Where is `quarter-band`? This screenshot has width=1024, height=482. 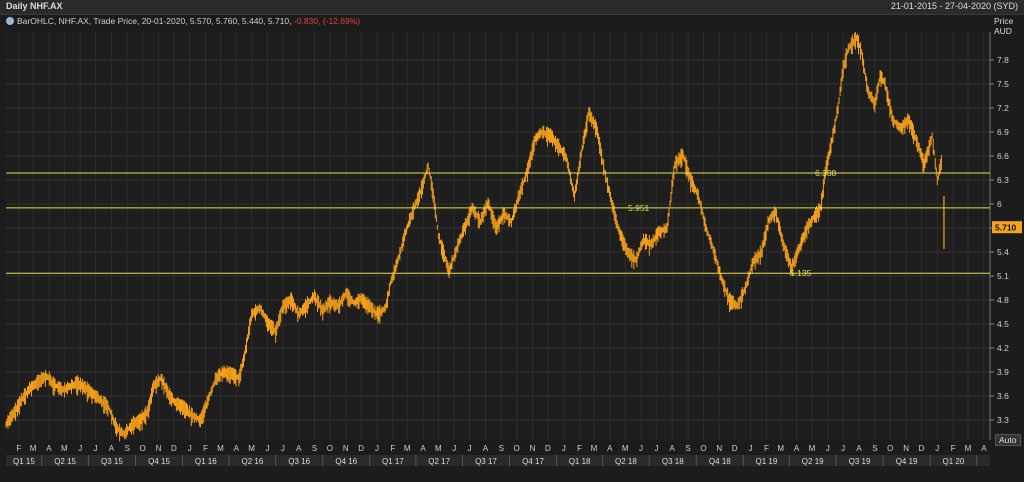
quarter-band is located at coordinates (498, 460).